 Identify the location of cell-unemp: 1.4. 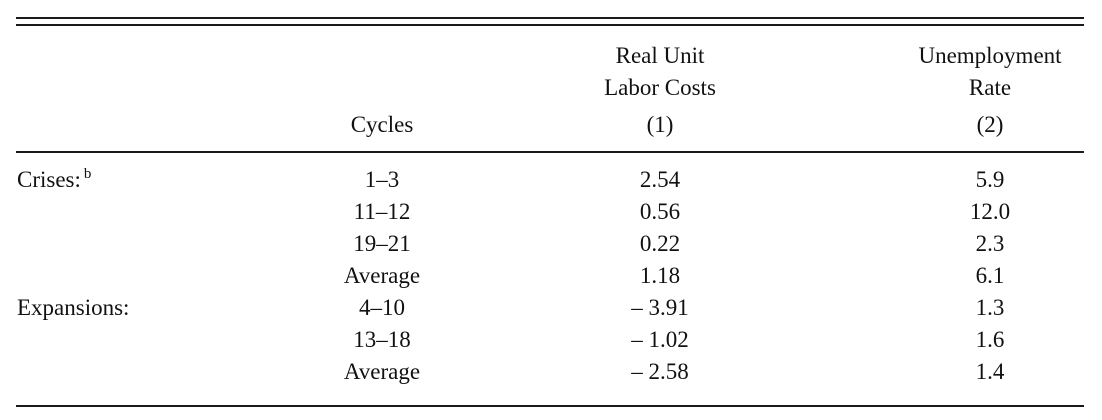
(990, 371).